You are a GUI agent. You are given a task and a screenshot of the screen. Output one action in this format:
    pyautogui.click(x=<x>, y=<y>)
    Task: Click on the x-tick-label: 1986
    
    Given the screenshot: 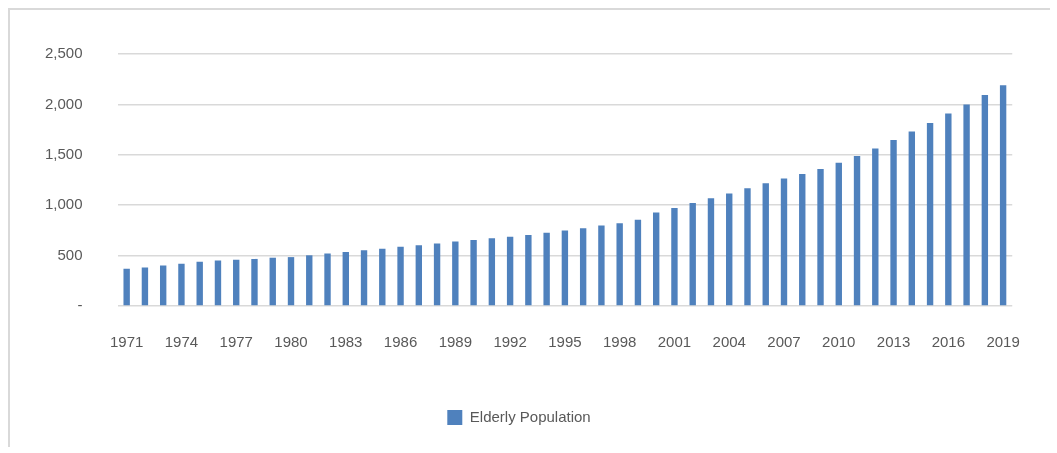 What is the action you would take?
    pyautogui.click(x=400, y=342)
    